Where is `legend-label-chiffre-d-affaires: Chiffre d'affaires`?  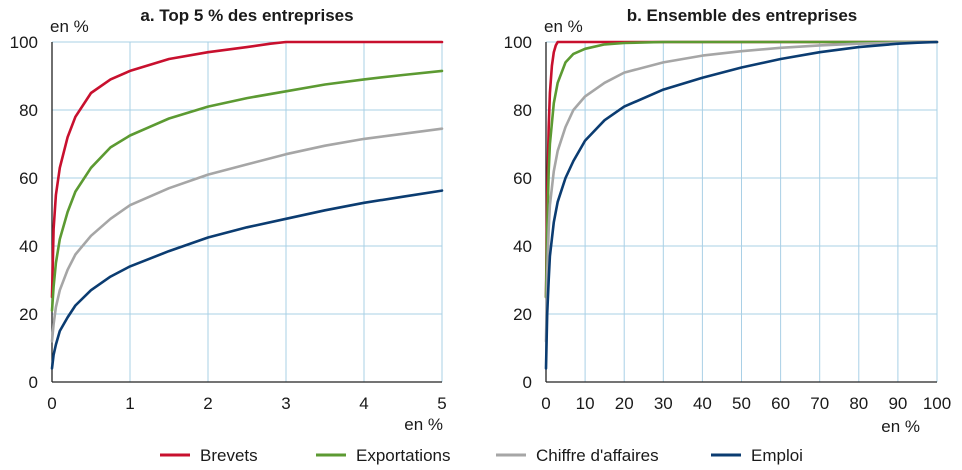 legend-label-chiffre-d-affaires: Chiffre d'affaires is located at coordinates (597, 455).